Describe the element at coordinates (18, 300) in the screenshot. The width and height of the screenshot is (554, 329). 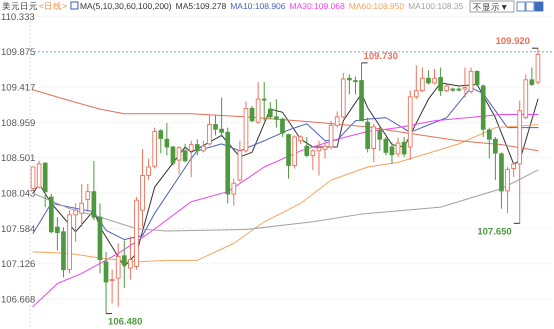
I see `y-tick-label: 106.668` at that location.